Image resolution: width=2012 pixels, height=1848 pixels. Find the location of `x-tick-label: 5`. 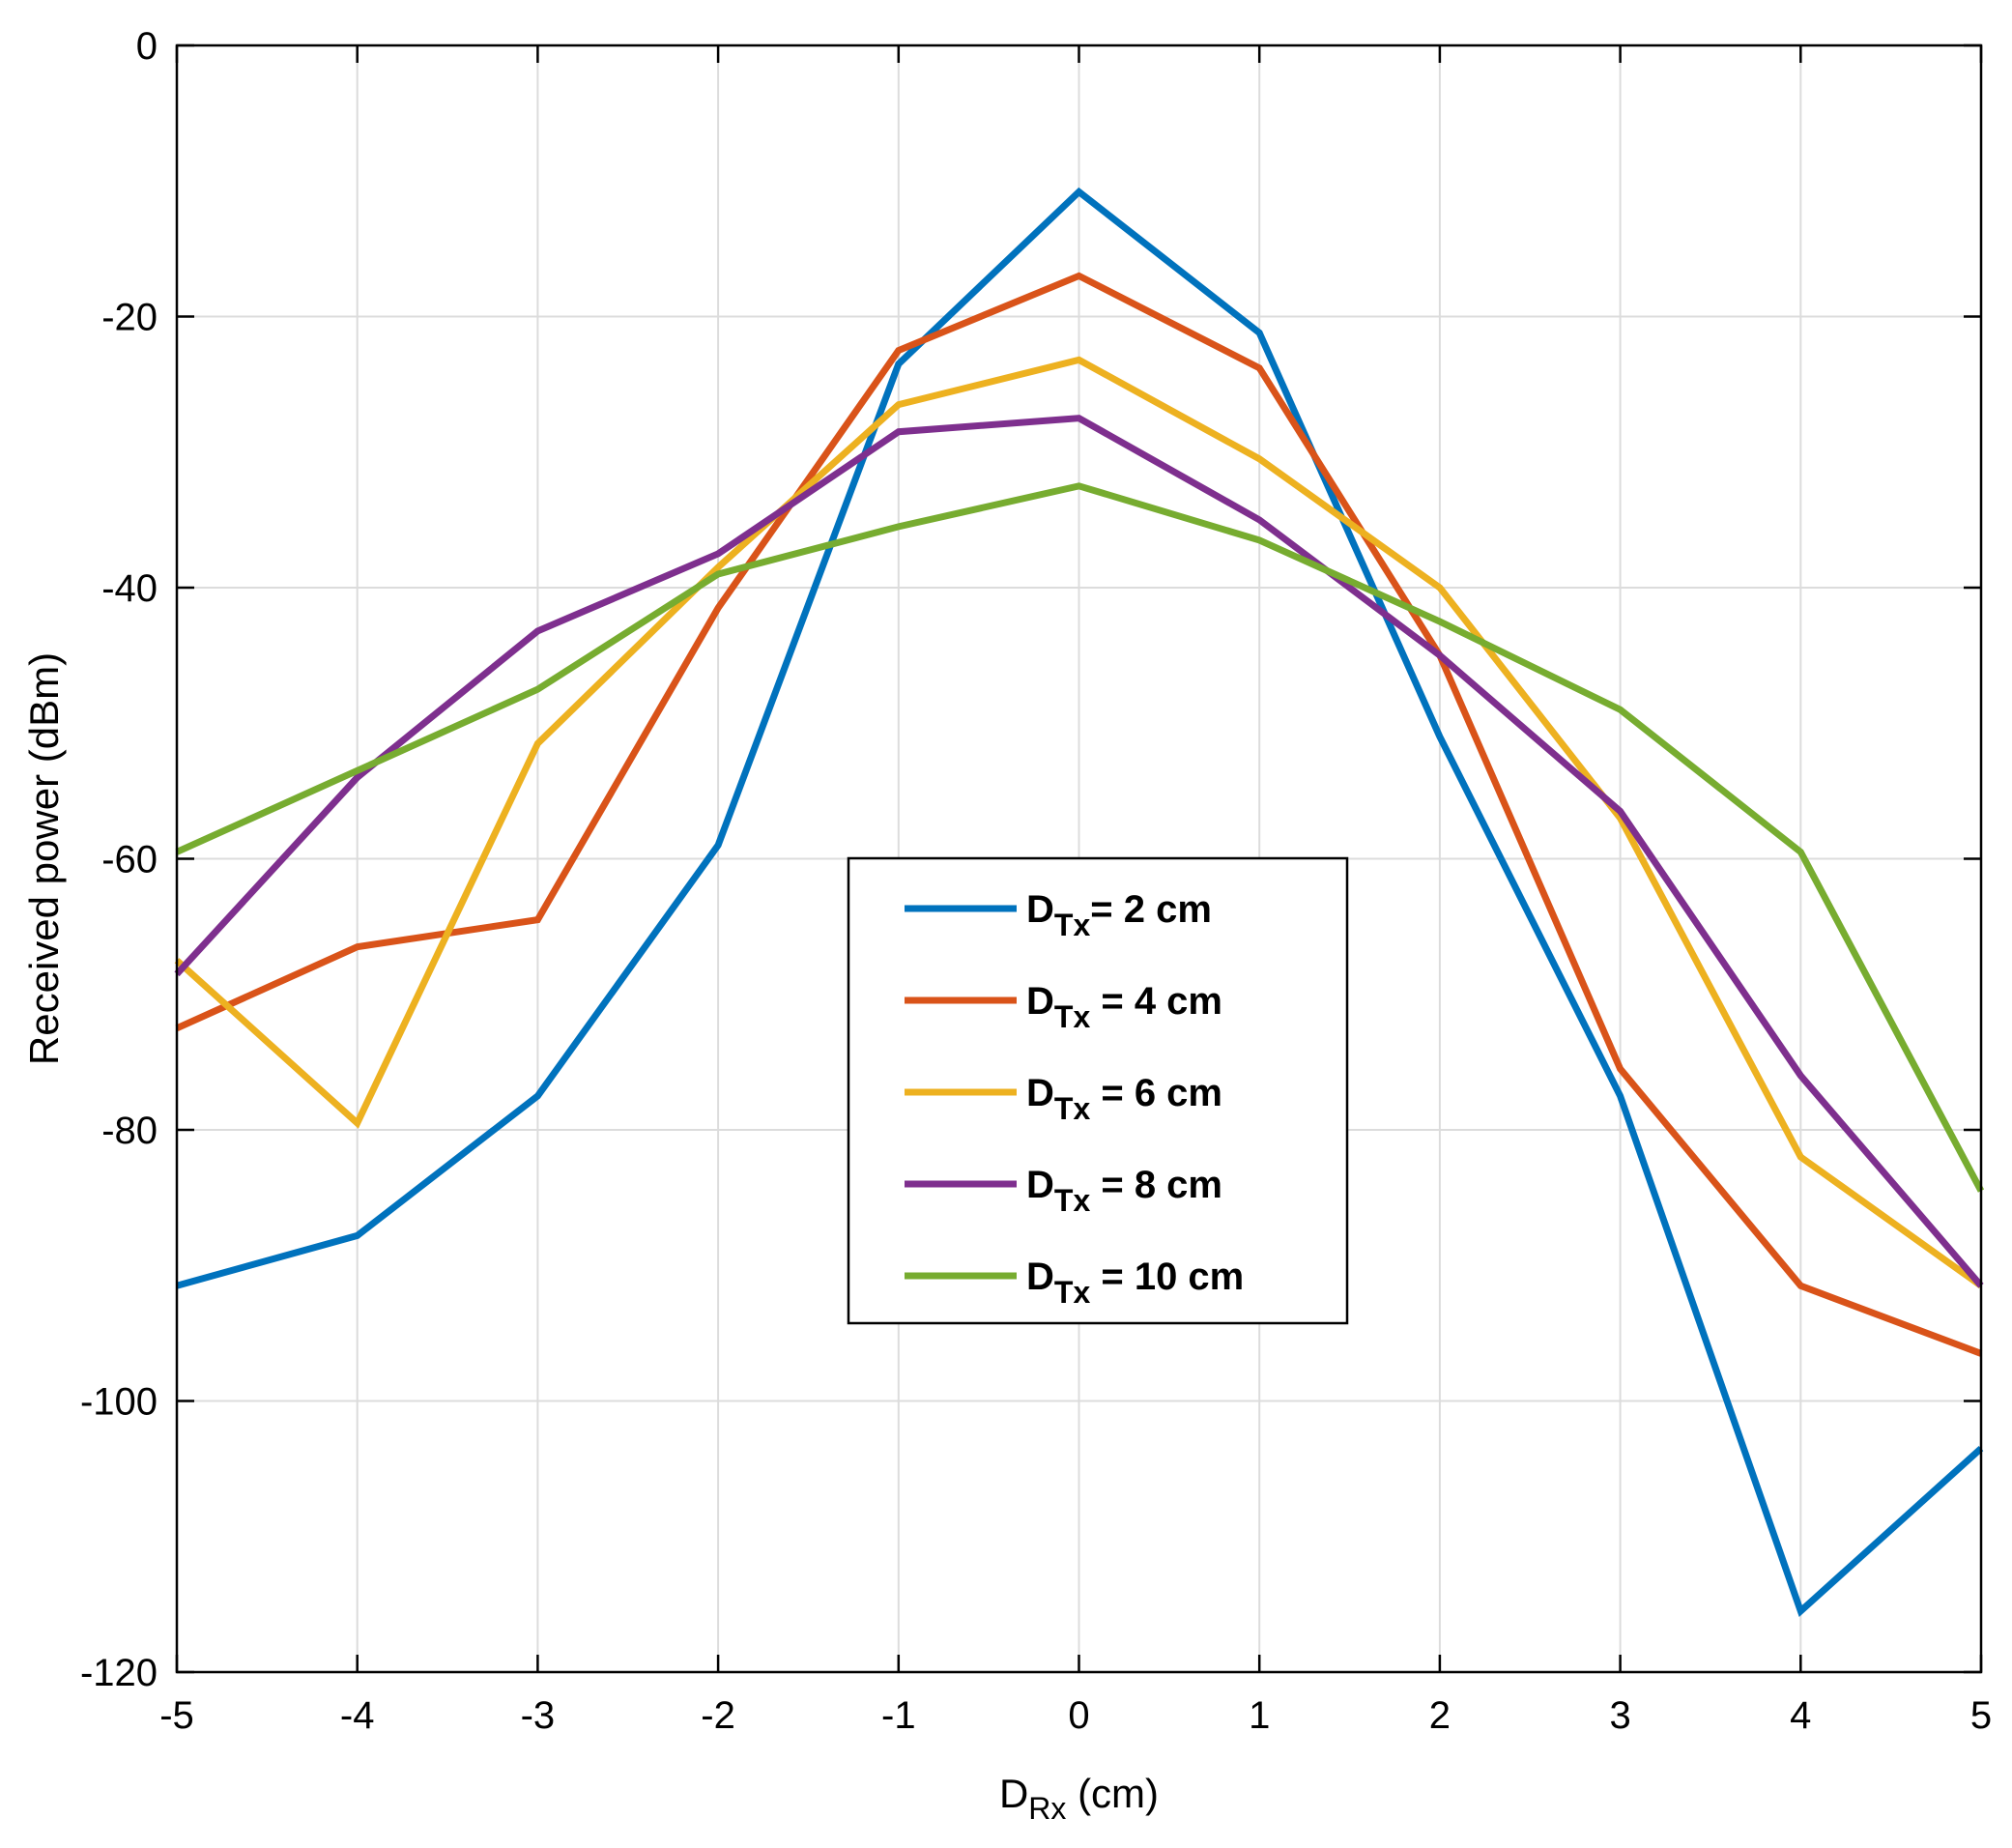

x-tick-label: 5 is located at coordinates (1981, 1715).